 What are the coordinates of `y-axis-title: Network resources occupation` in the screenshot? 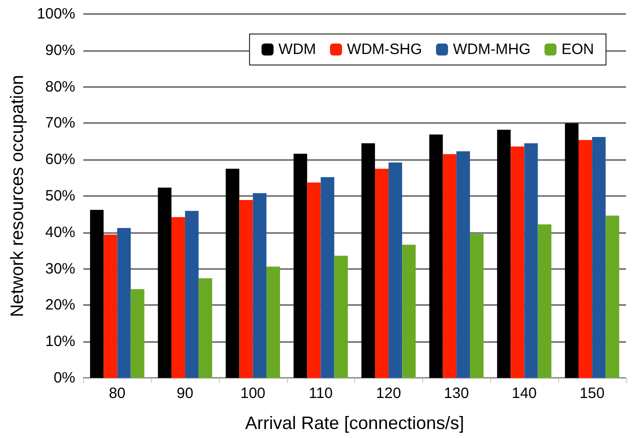 It's located at (17, 196).